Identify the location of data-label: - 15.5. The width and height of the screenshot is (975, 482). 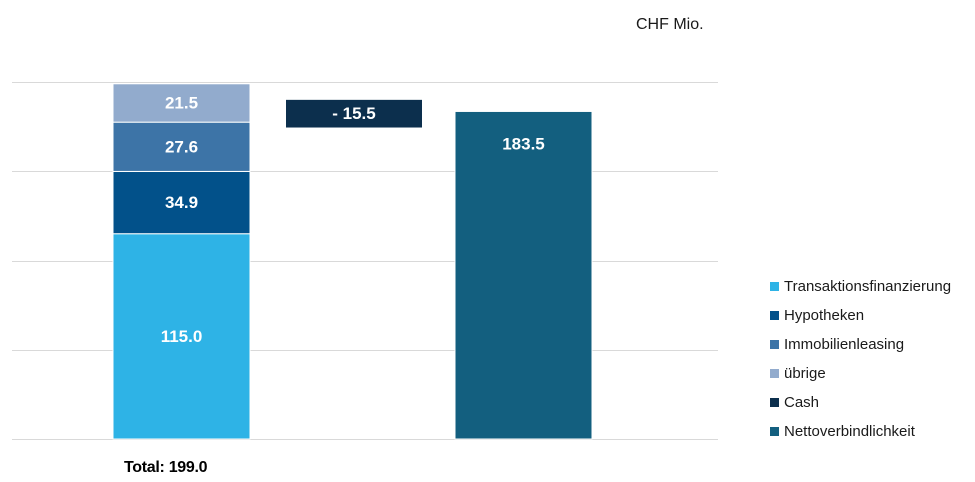
(353, 113).